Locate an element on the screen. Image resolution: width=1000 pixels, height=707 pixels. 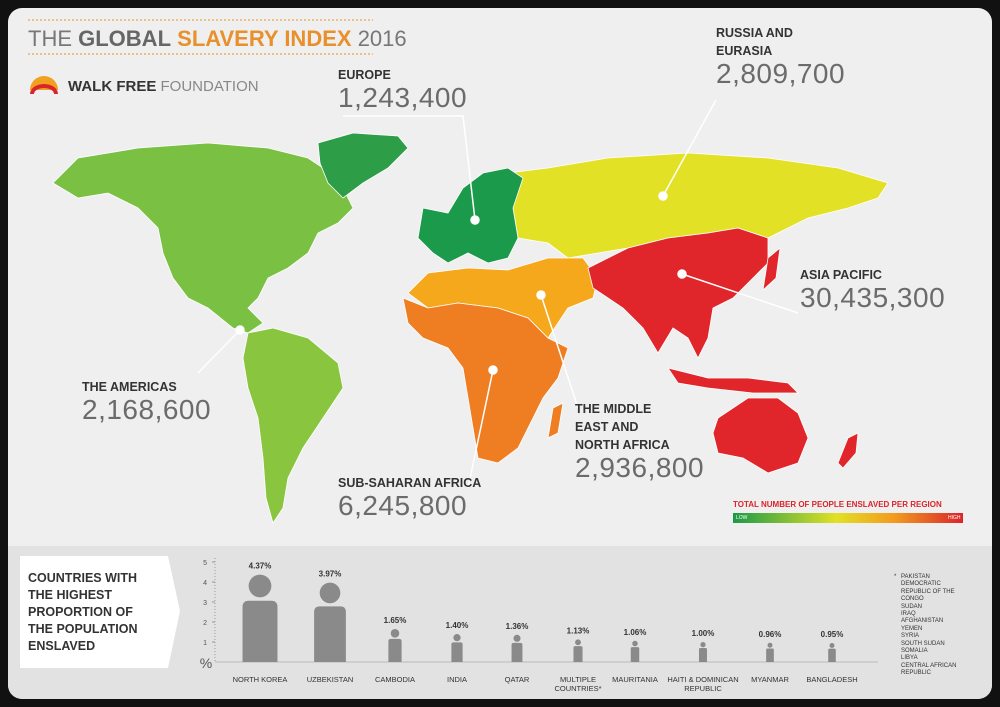
value-label: 1.00% is located at coordinates (703, 633).